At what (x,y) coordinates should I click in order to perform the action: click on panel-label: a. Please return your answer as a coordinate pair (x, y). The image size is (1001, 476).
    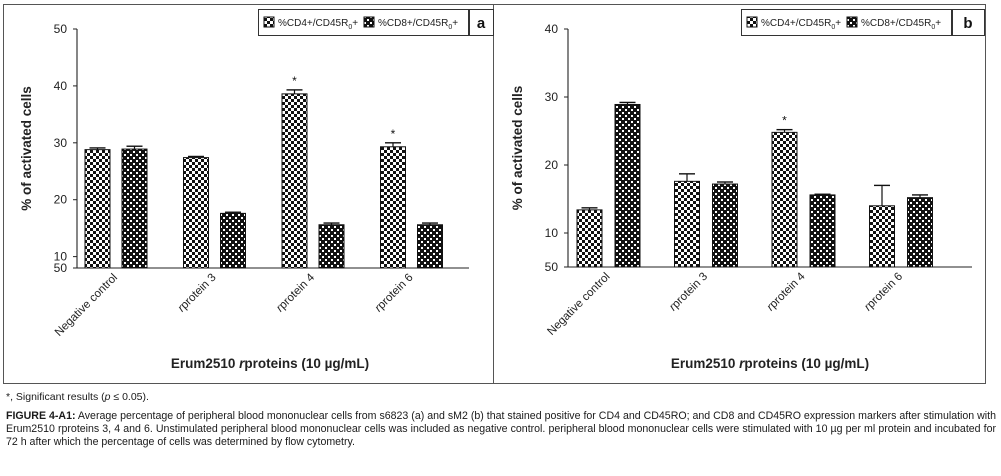
    Looking at the image, I should click on (481, 23).